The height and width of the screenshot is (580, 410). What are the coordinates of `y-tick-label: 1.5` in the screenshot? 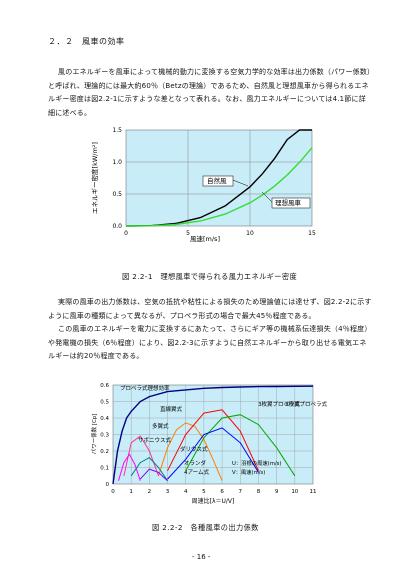 It's located at (117, 130).